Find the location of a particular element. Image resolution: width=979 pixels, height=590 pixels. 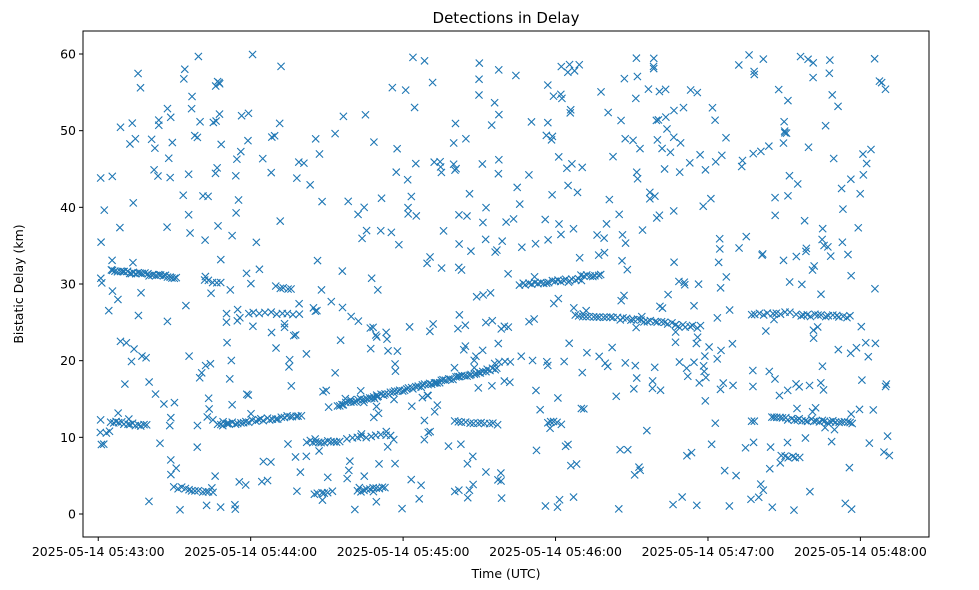

y-tick-label: 10 is located at coordinates (68, 437).